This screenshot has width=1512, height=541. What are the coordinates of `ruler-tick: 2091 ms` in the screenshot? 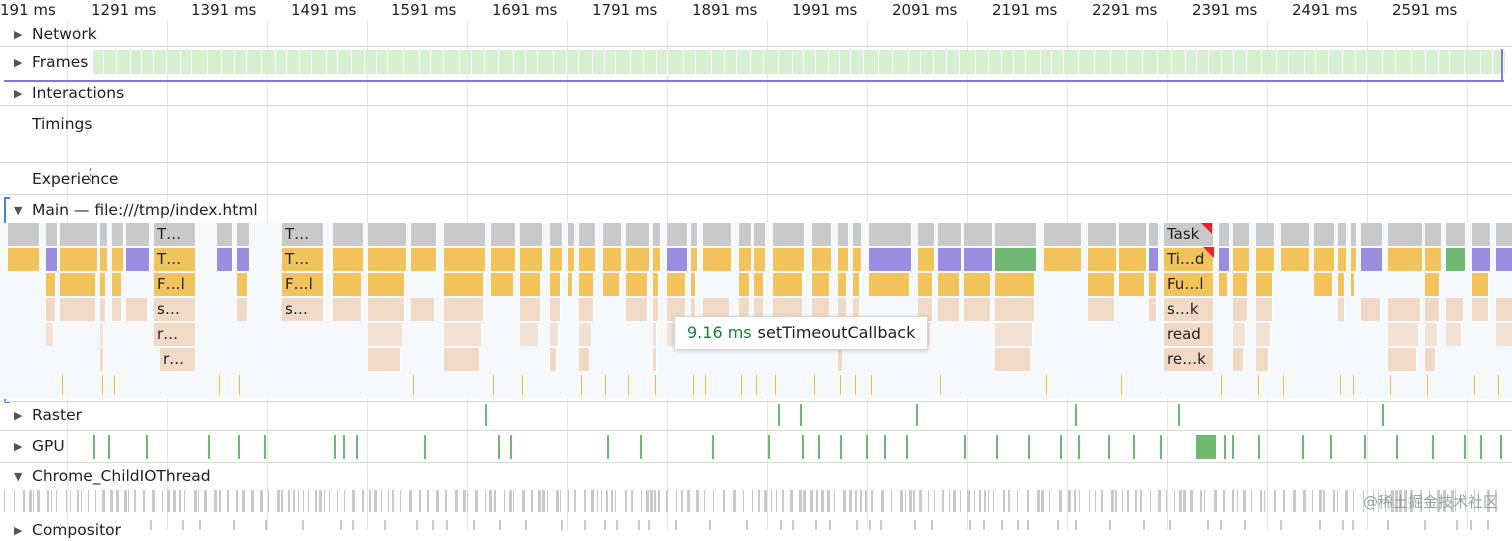 It's located at (925, 10).